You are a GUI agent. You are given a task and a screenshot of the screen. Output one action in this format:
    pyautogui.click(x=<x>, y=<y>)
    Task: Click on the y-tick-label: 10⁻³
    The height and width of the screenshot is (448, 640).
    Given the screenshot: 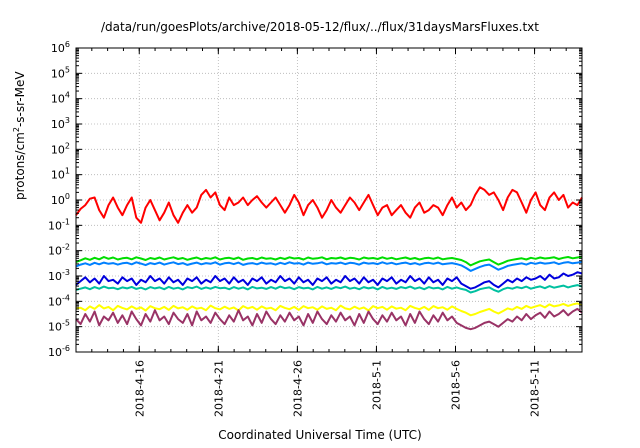 What is the action you would take?
    pyautogui.click(x=59, y=275)
    